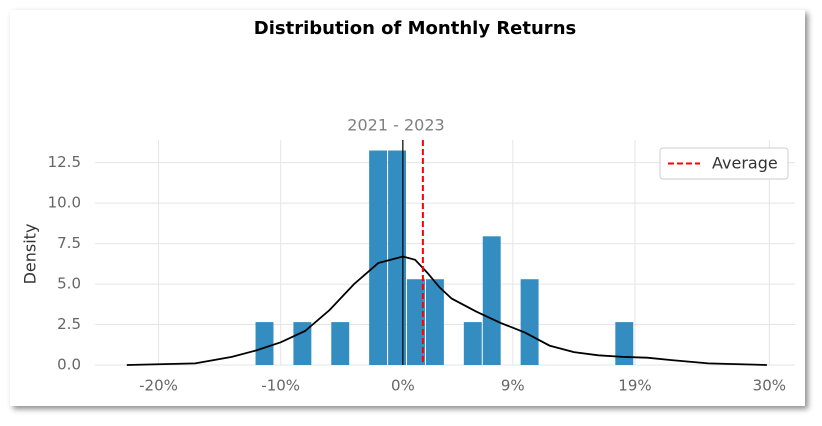  Describe the element at coordinates (64, 162) in the screenshot. I see `y-tick-label: 12.5` at that location.